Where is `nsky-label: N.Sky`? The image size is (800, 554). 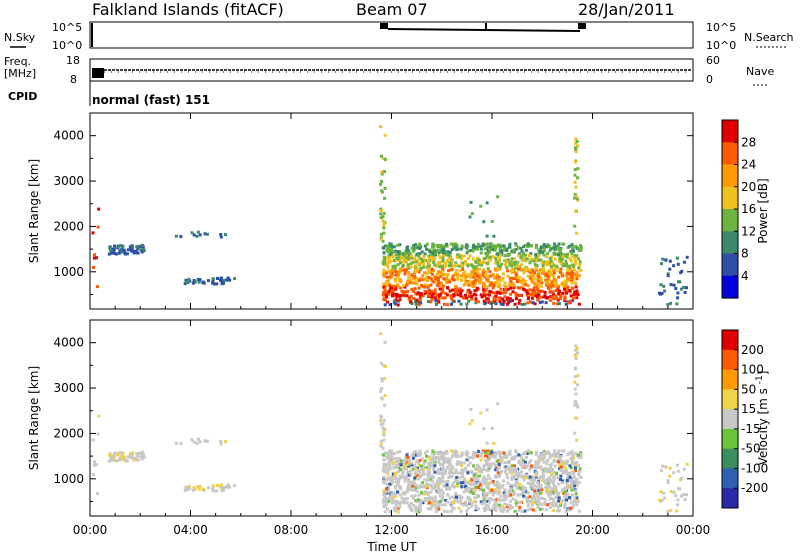
nsky-label: N.Sky is located at coordinates (20, 37).